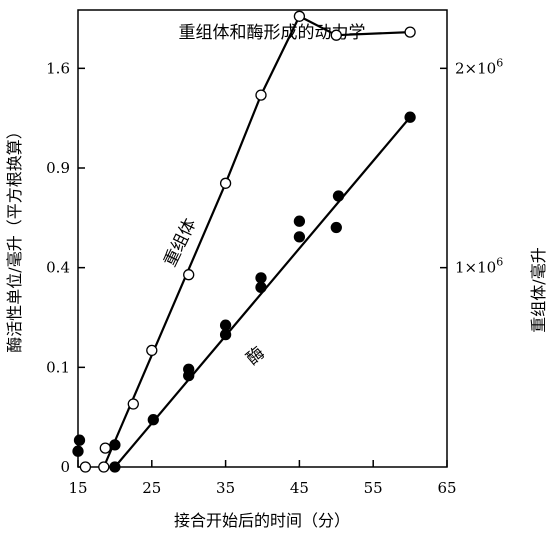 The height and width of the screenshot is (533, 557). I want to click on chart-title: 重组体和酶形成的动力学, so click(272, 33).